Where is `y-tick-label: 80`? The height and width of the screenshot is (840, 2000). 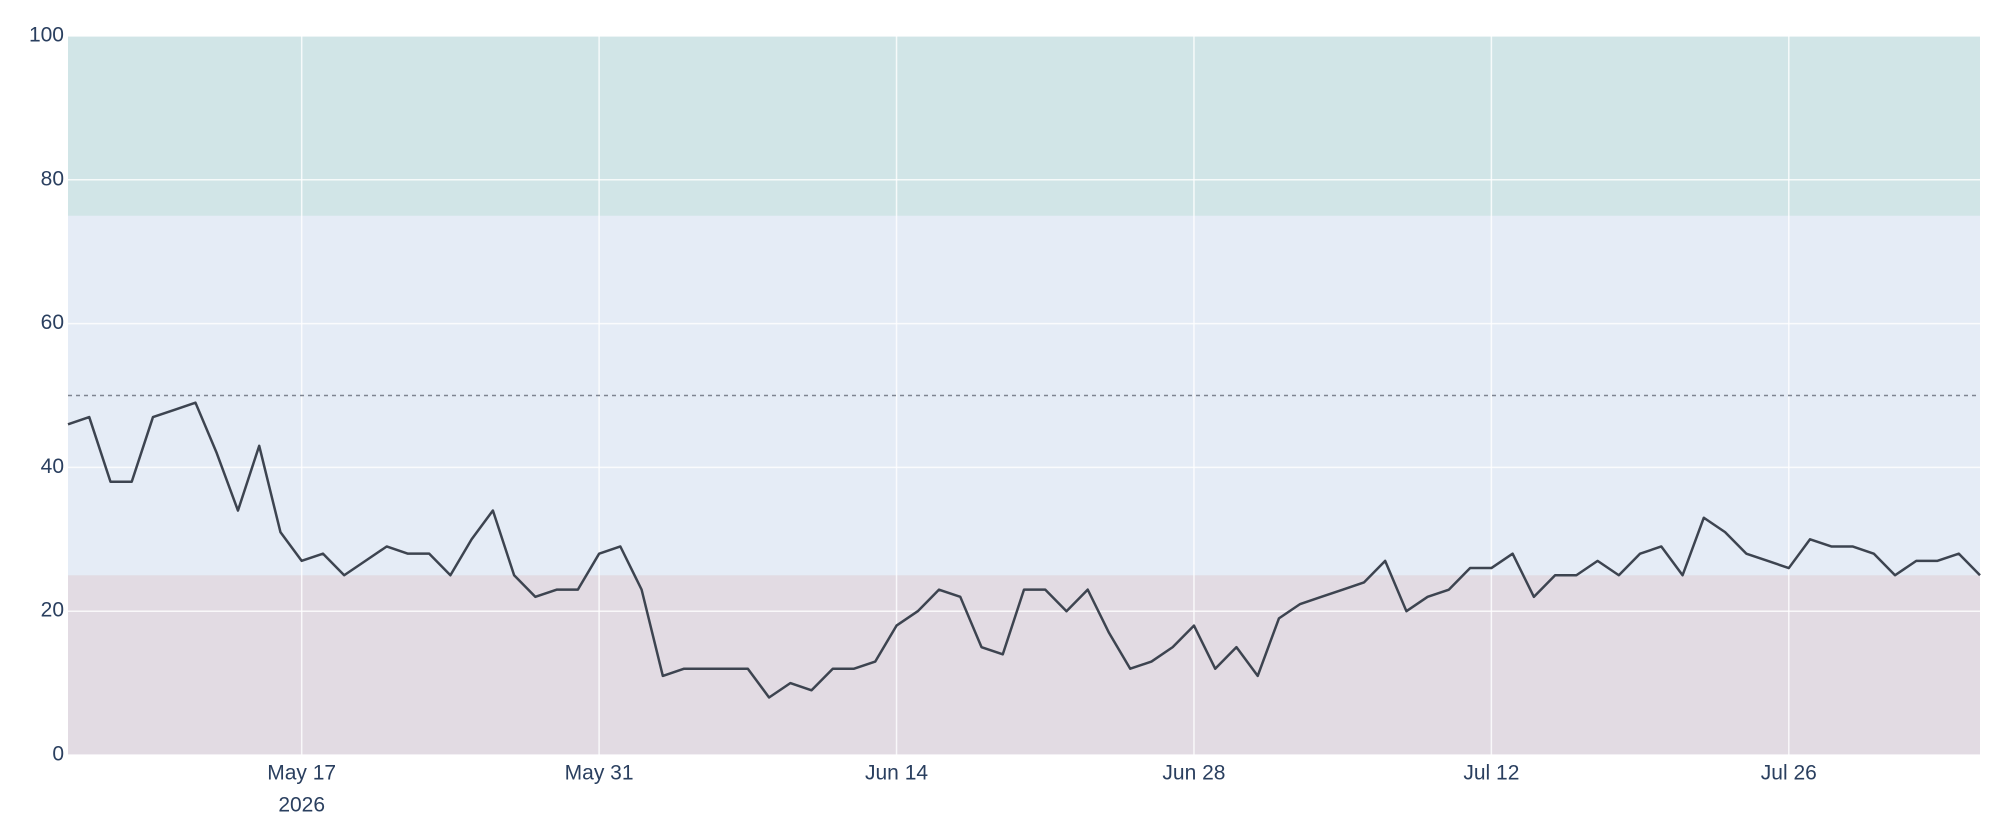 y-tick-label: 80 is located at coordinates (52, 178).